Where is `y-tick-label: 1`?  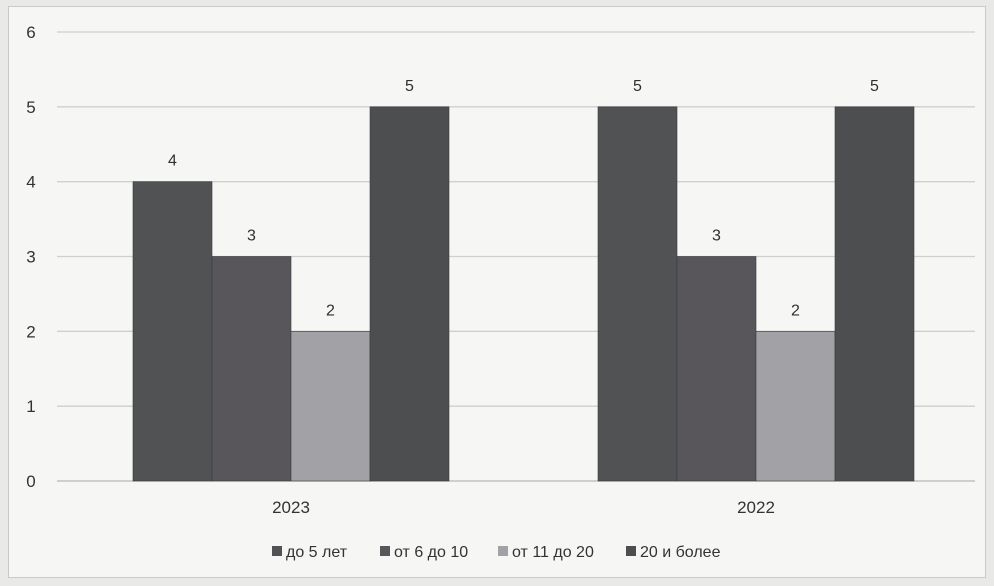 y-tick-label: 1 is located at coordinates (30, 406).